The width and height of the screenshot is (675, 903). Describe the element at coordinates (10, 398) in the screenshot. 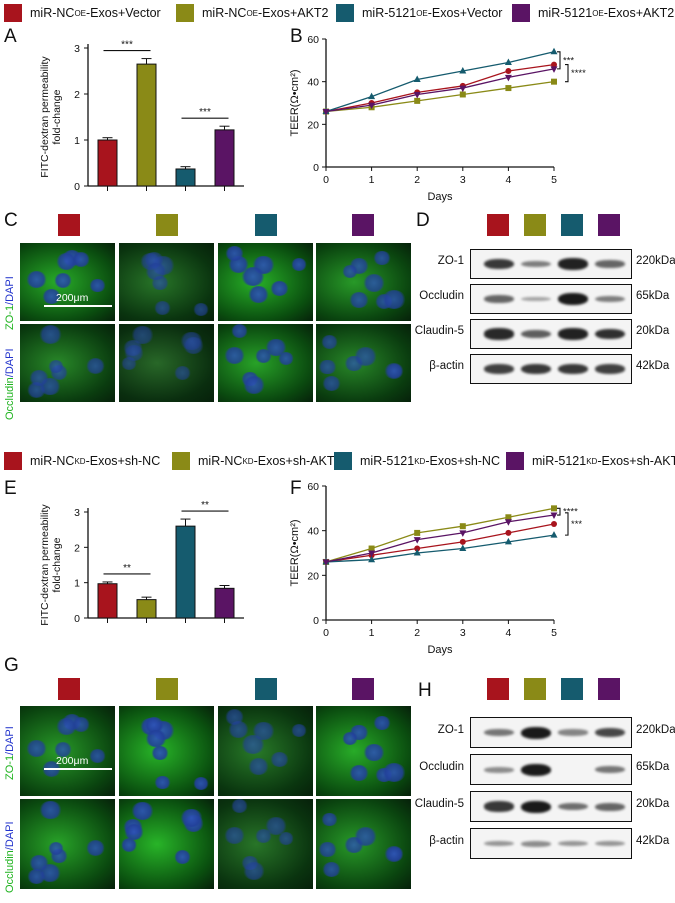

I see `stain-green: Occludin` at that location.